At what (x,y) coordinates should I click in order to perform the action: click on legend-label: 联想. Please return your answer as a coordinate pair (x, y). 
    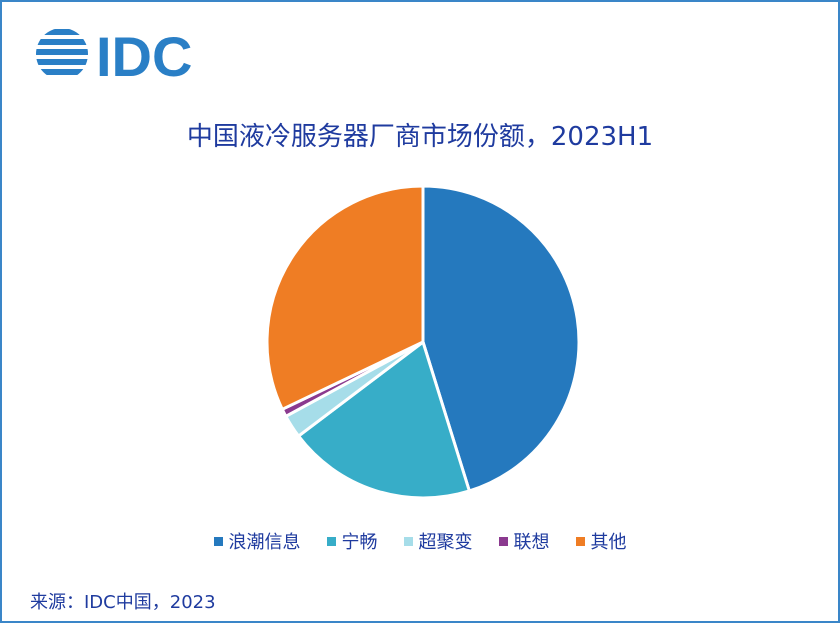
    Looking at the image, I should click on (531, 542).